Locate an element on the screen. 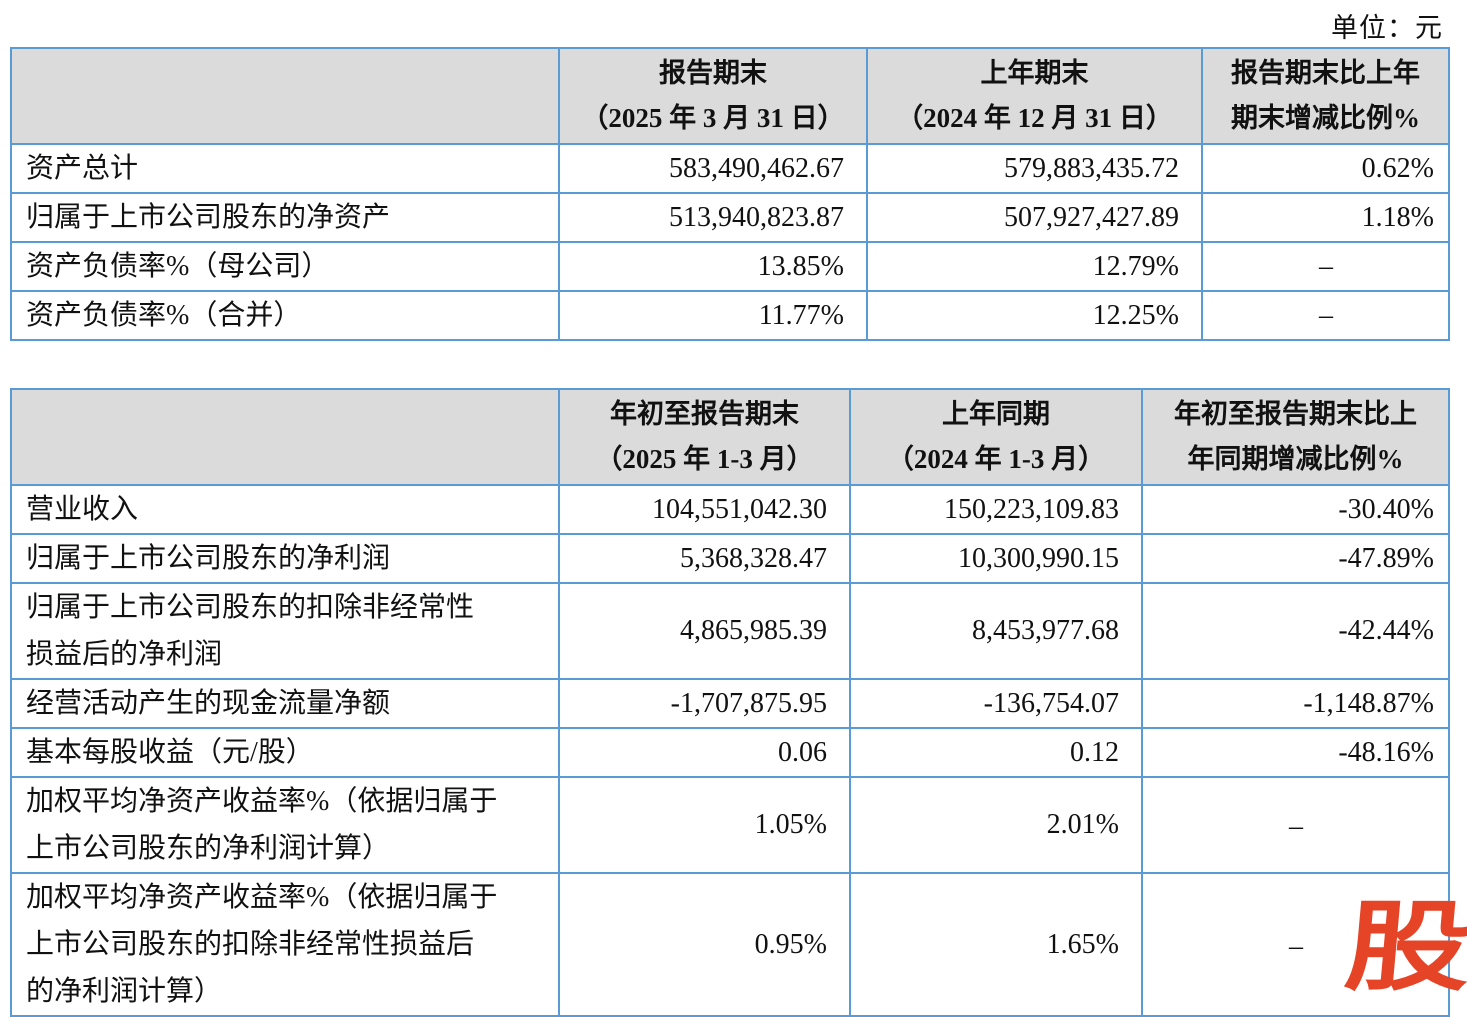 The height and width of the screenshot is (1017, 1467). value-previous: 507,927,427.89 is located at coordinates (1034, 217).